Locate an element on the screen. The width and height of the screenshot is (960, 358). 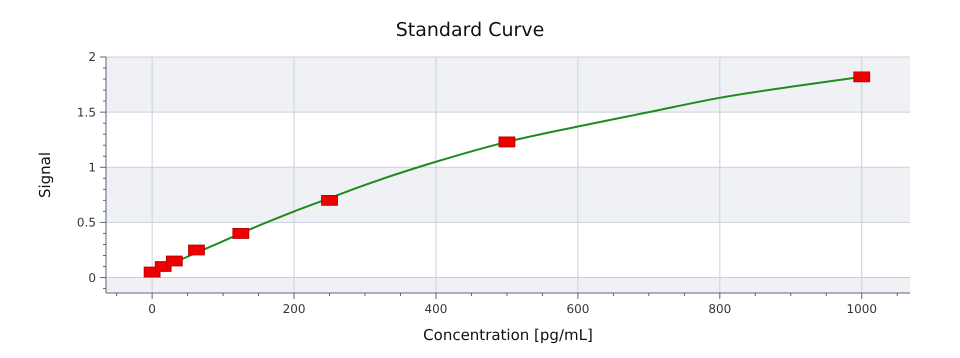
x-tick-label: 600 is located at coordinates (578, 309).